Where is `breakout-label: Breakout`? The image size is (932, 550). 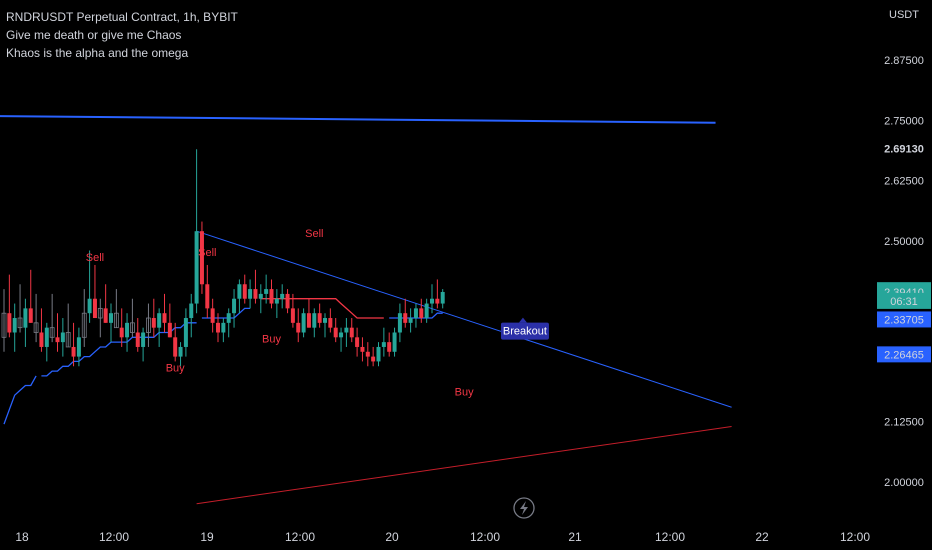
breakout-label: Breakout is located at coordinates (525, 332).